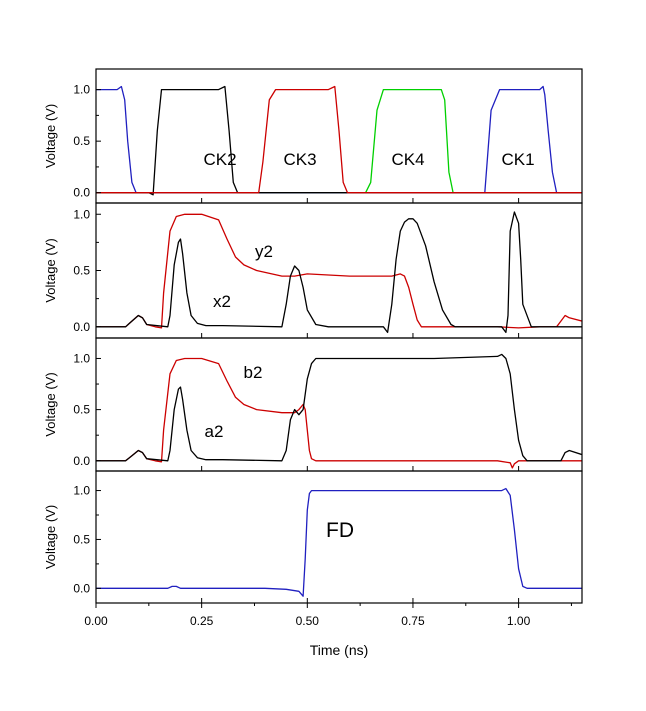  What do you see at coordinates (253, 372) in the screenshot?
I see `annotation-b2: b2` at bounding box center [253, 372].